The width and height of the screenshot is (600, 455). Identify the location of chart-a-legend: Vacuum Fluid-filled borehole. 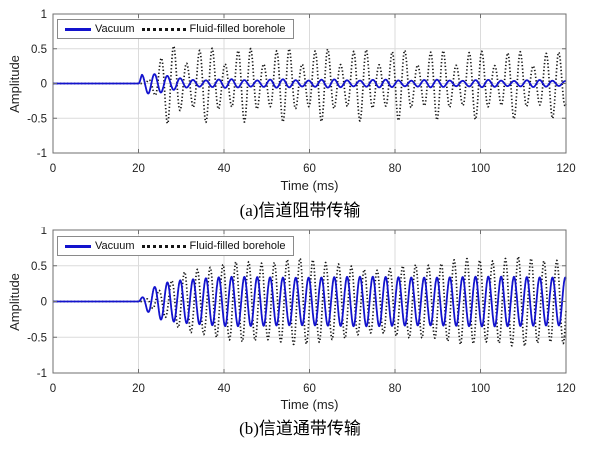
(175, 29).